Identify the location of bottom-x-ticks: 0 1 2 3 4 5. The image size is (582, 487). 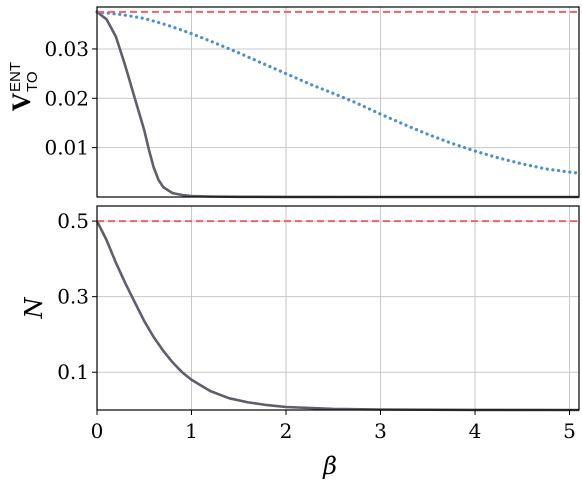
(333, 426).